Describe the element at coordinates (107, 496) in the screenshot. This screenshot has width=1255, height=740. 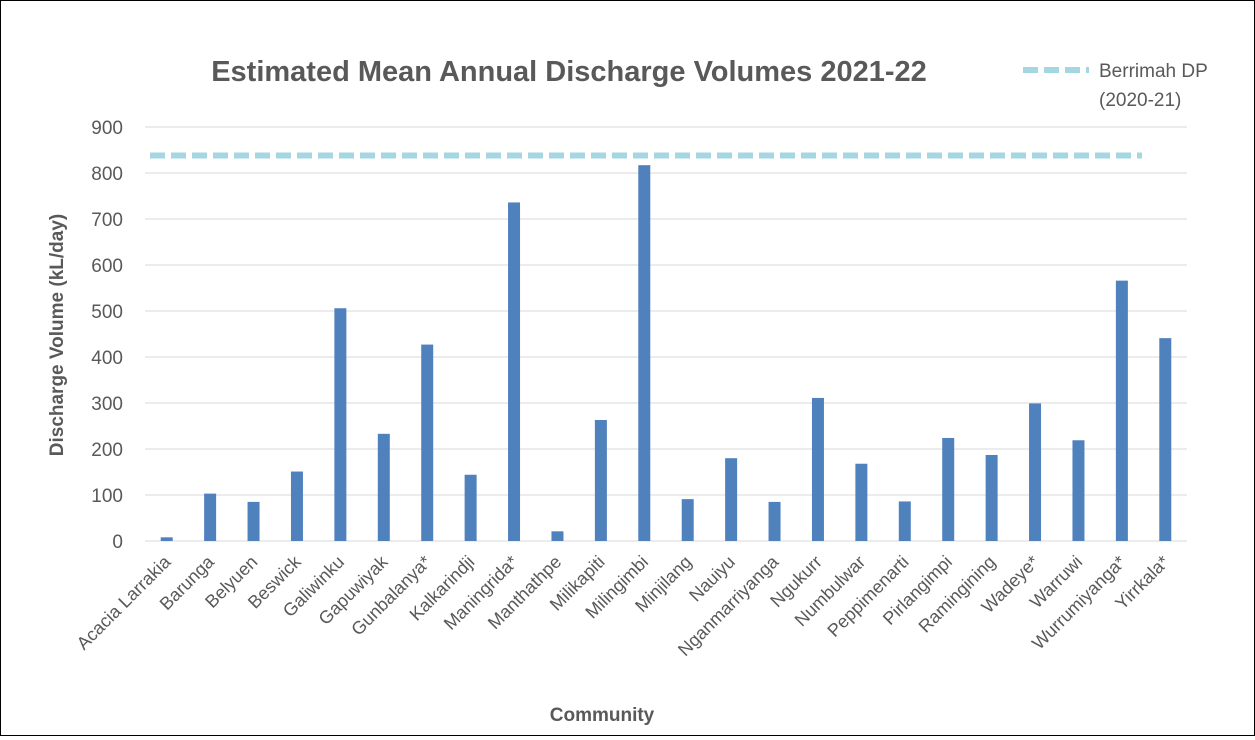
I see `y-tick-label: 100` at that location.